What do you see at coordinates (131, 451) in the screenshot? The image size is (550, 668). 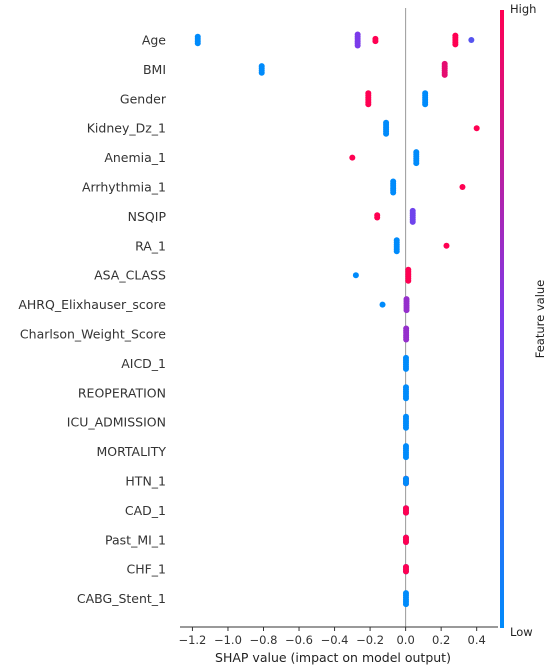 I see `feature-label: MORTALITY` at bounding box center [131, 451].